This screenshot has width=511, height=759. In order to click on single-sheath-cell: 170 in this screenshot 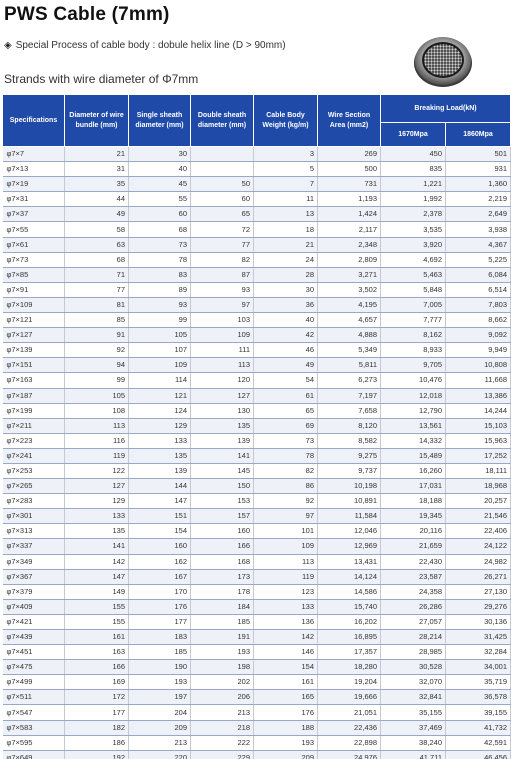, I will do `click(159, 592)`.